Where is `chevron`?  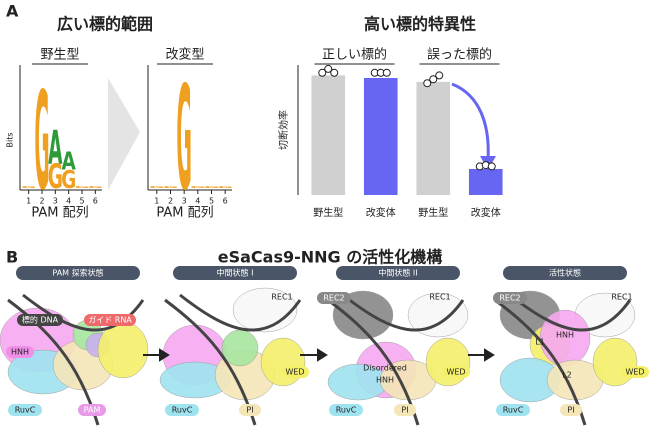
chevron is located at coordinates (124, 134).